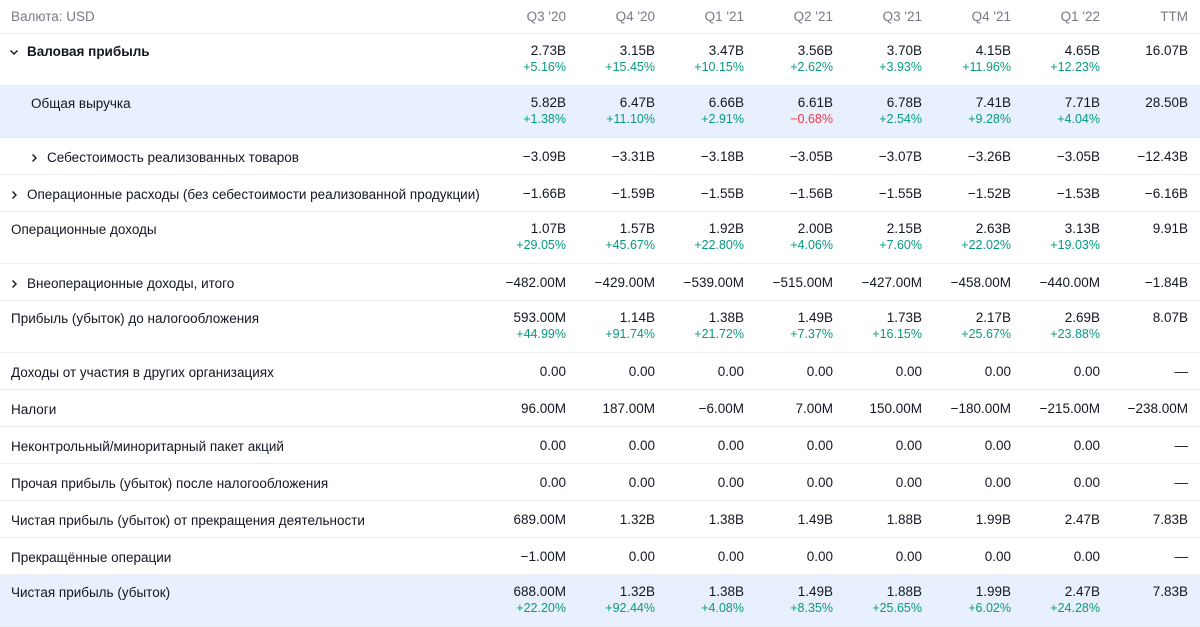  Describe the element at coordinates (989, 119) in the screenshot. I see `change: +9.28%` at that location.